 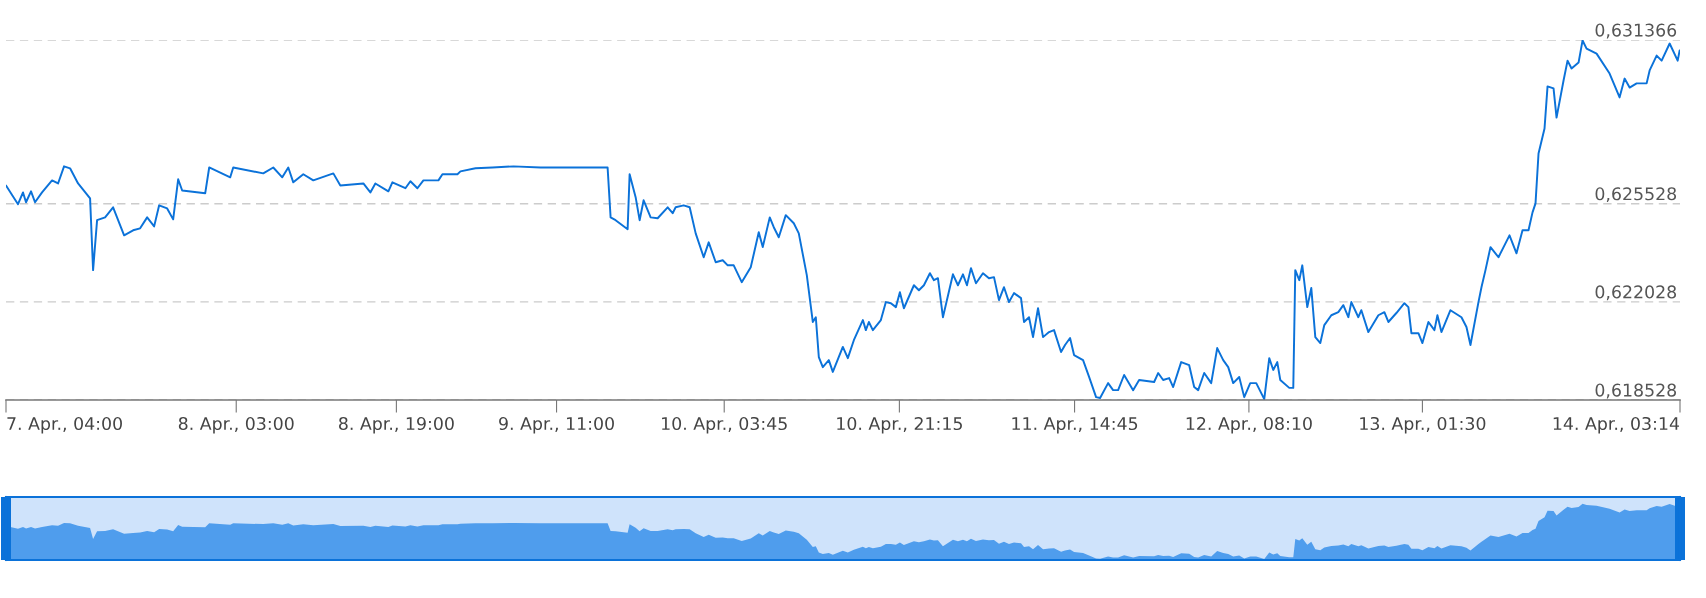 I want to click on x-tick-label: 13. Apr., 01:30, so click(x=1423, y=425).